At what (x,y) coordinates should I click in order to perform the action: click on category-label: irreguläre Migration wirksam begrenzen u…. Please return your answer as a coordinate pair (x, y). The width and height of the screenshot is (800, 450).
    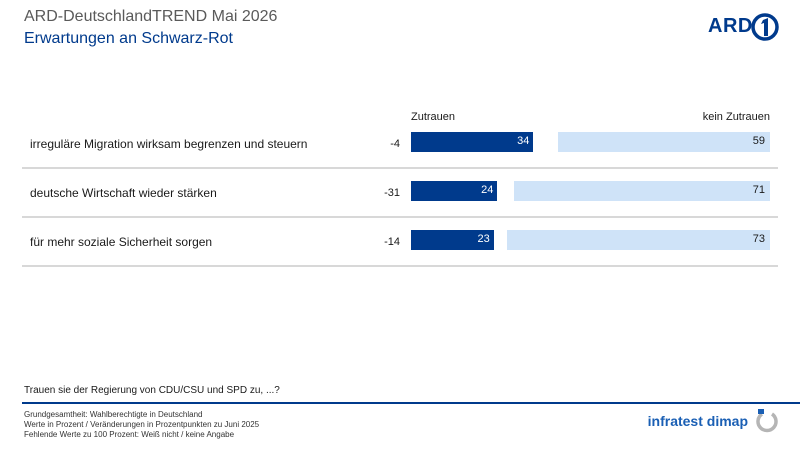
    Looking at the image, I should click on (169, 144).